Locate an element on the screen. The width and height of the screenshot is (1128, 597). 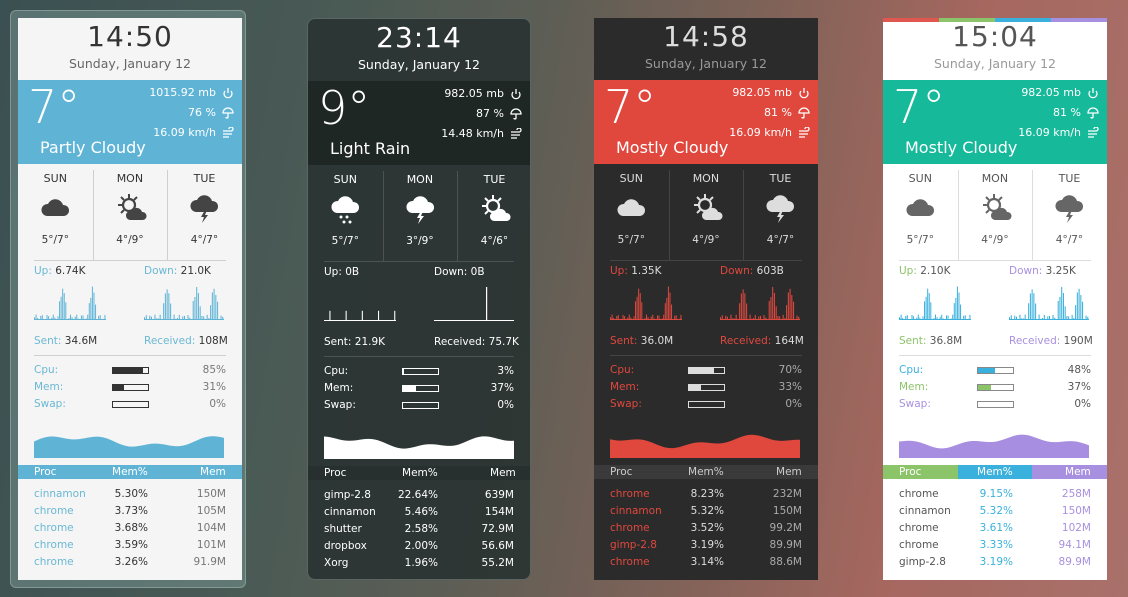
process-mem: 101M is located at coordinates (211, 545).